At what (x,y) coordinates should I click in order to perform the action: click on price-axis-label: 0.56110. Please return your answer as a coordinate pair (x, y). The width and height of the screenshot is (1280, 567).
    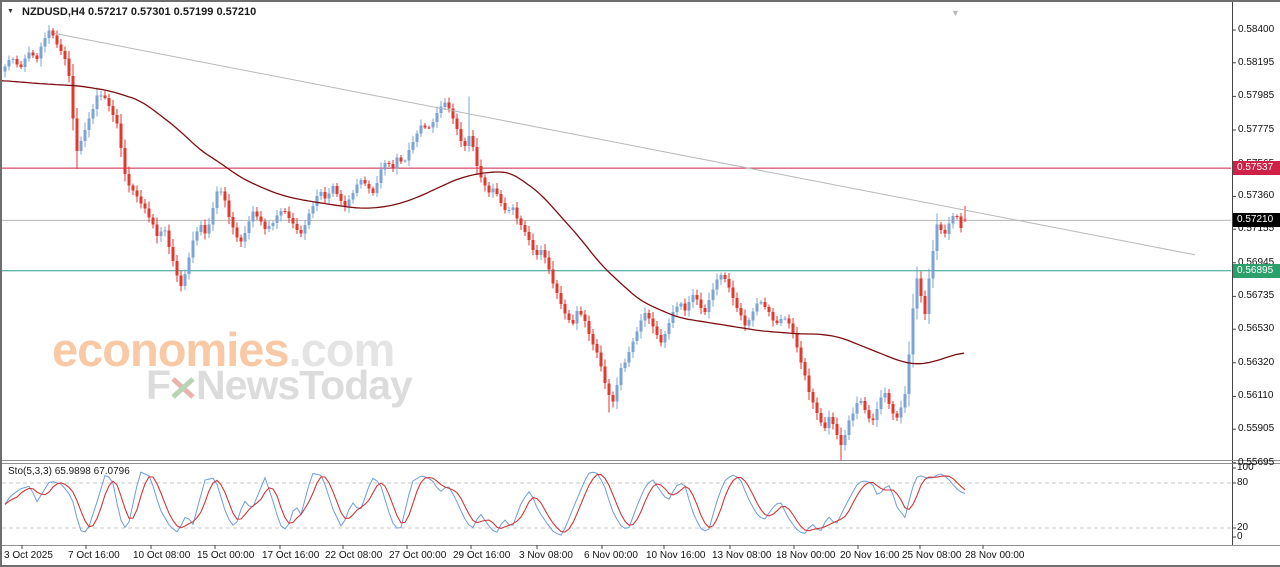
    Looking at the image, I should click on (1256, 395).